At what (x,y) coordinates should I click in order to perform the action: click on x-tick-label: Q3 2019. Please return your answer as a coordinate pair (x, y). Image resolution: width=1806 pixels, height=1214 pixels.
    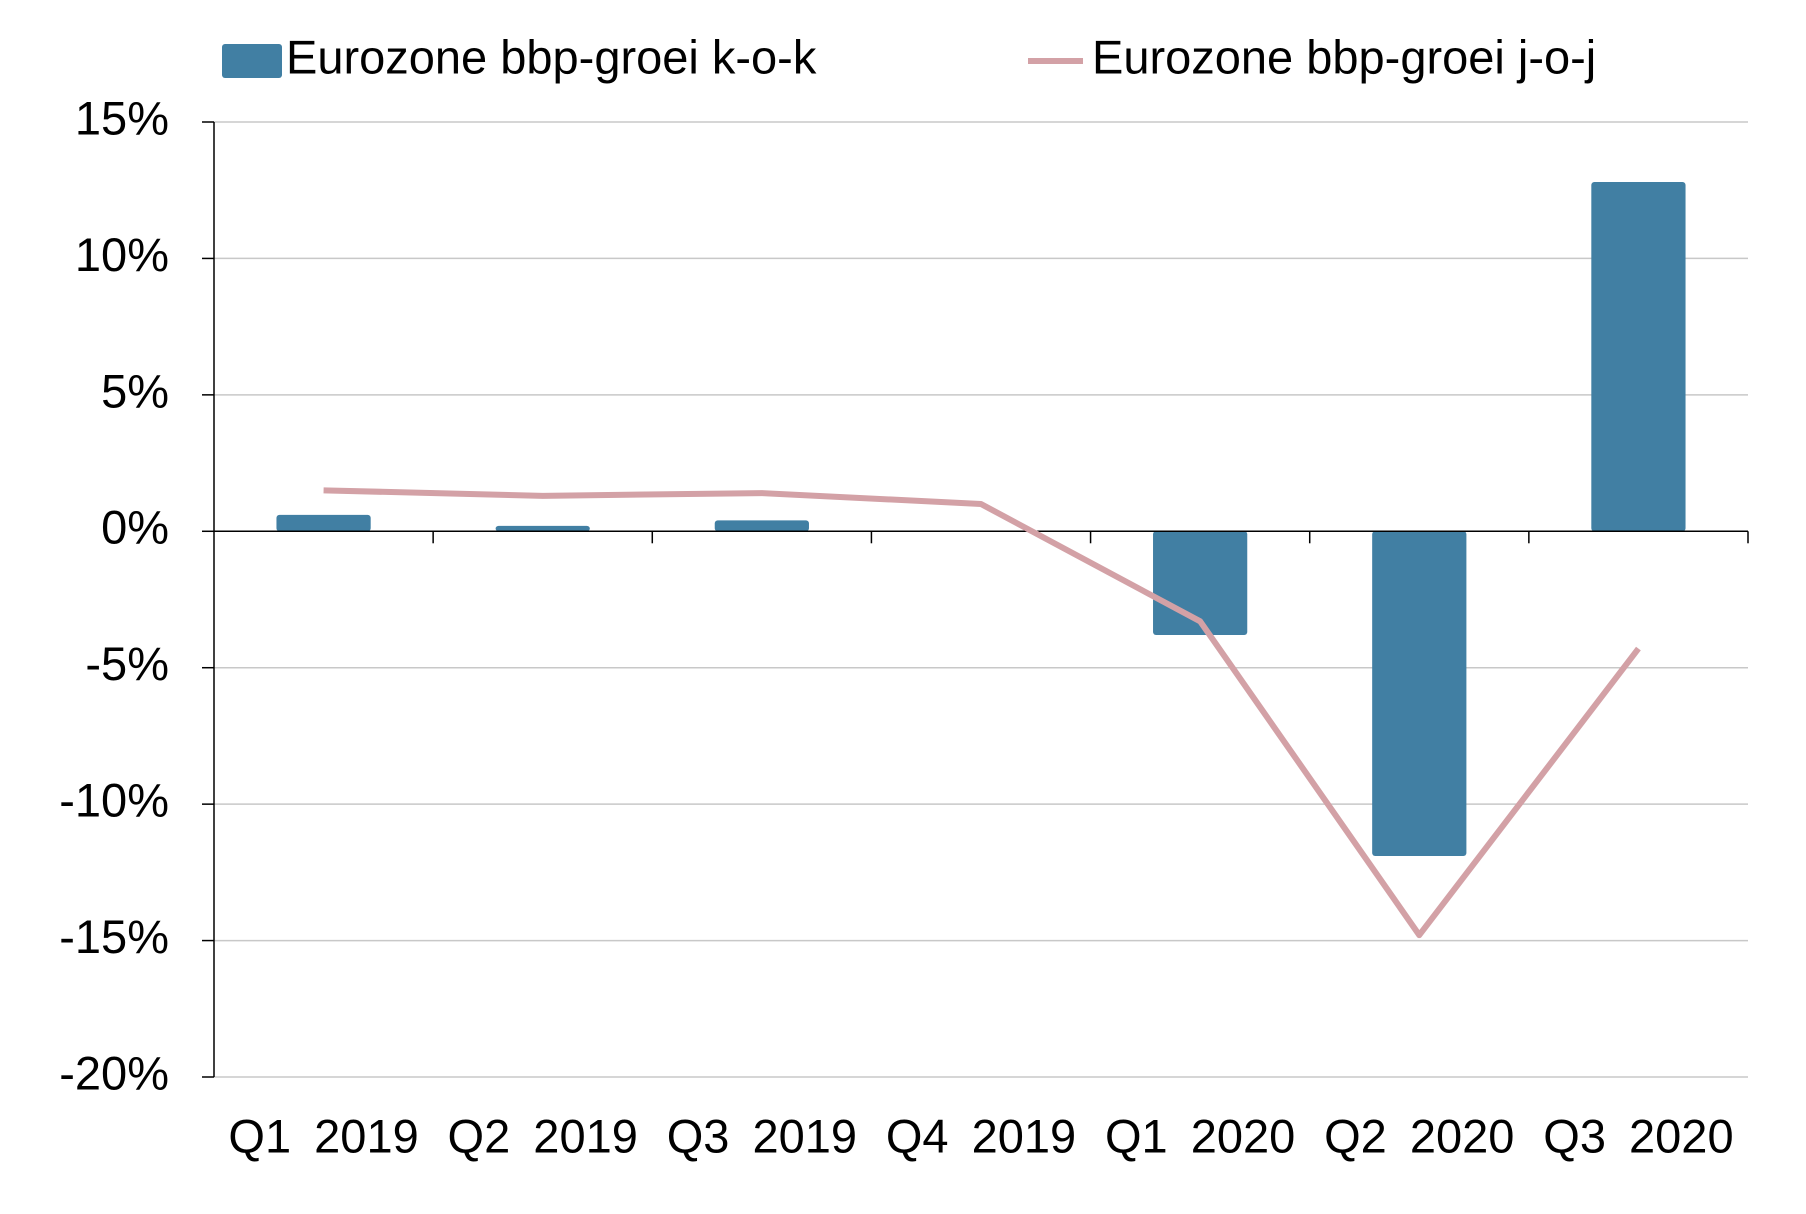
    Looking at the image, I should click on (762, 1135).